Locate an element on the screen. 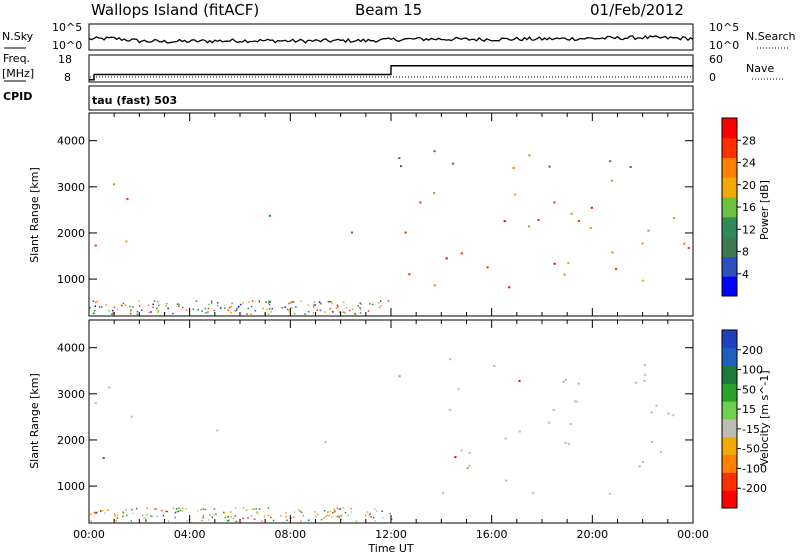 The image size is (800, 554). y-tick-label: 2000 is located at coordinates (71, 440).